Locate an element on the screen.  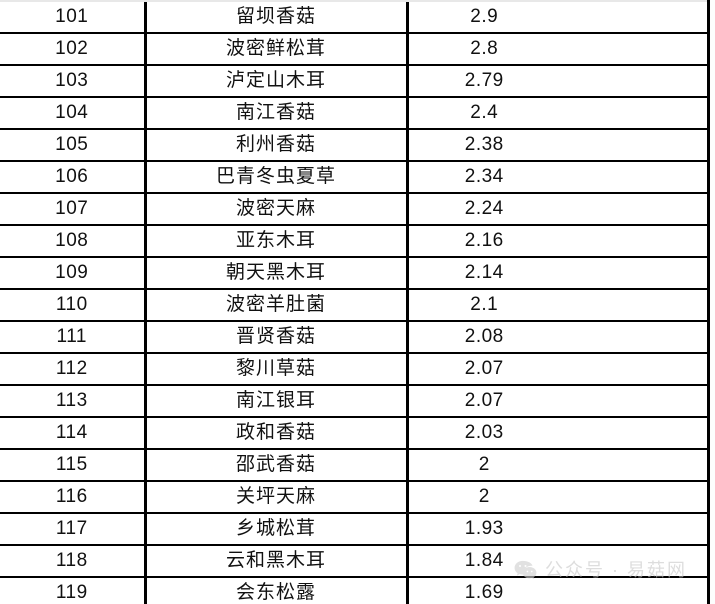
cell-product-name: 朝天黑木耳 is located at coordinates (277, 273).